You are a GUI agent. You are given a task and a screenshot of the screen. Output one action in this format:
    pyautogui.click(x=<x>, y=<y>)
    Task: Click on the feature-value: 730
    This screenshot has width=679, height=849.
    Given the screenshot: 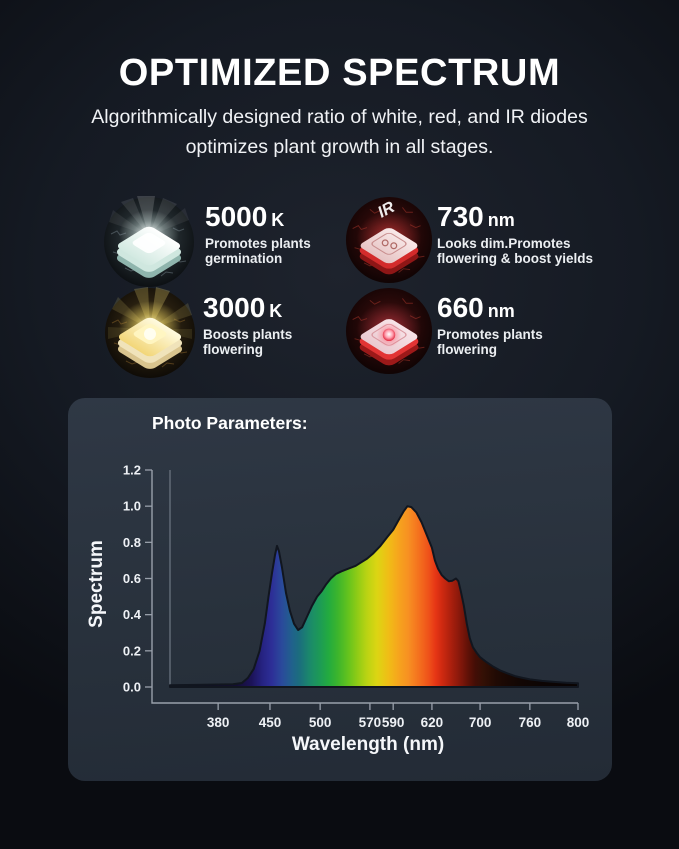 What is the action you would take?
    pyautogui.click(x=460, y=216)
    